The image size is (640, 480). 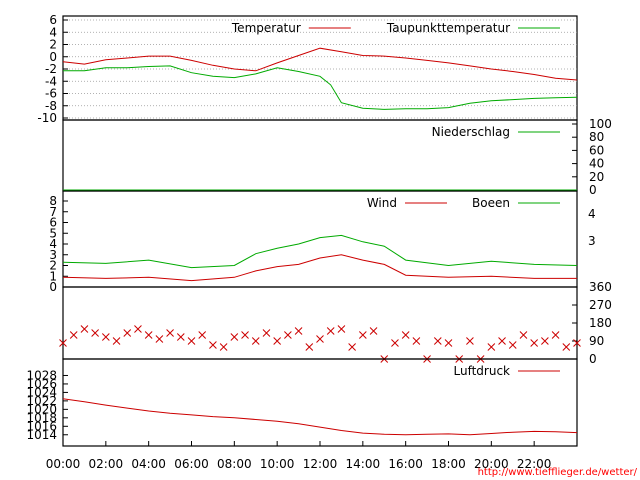 What do you see at coordinates (592, 214) in the screenshot?
I see `right-tick-label: 4` at bounding box center [592, 214].